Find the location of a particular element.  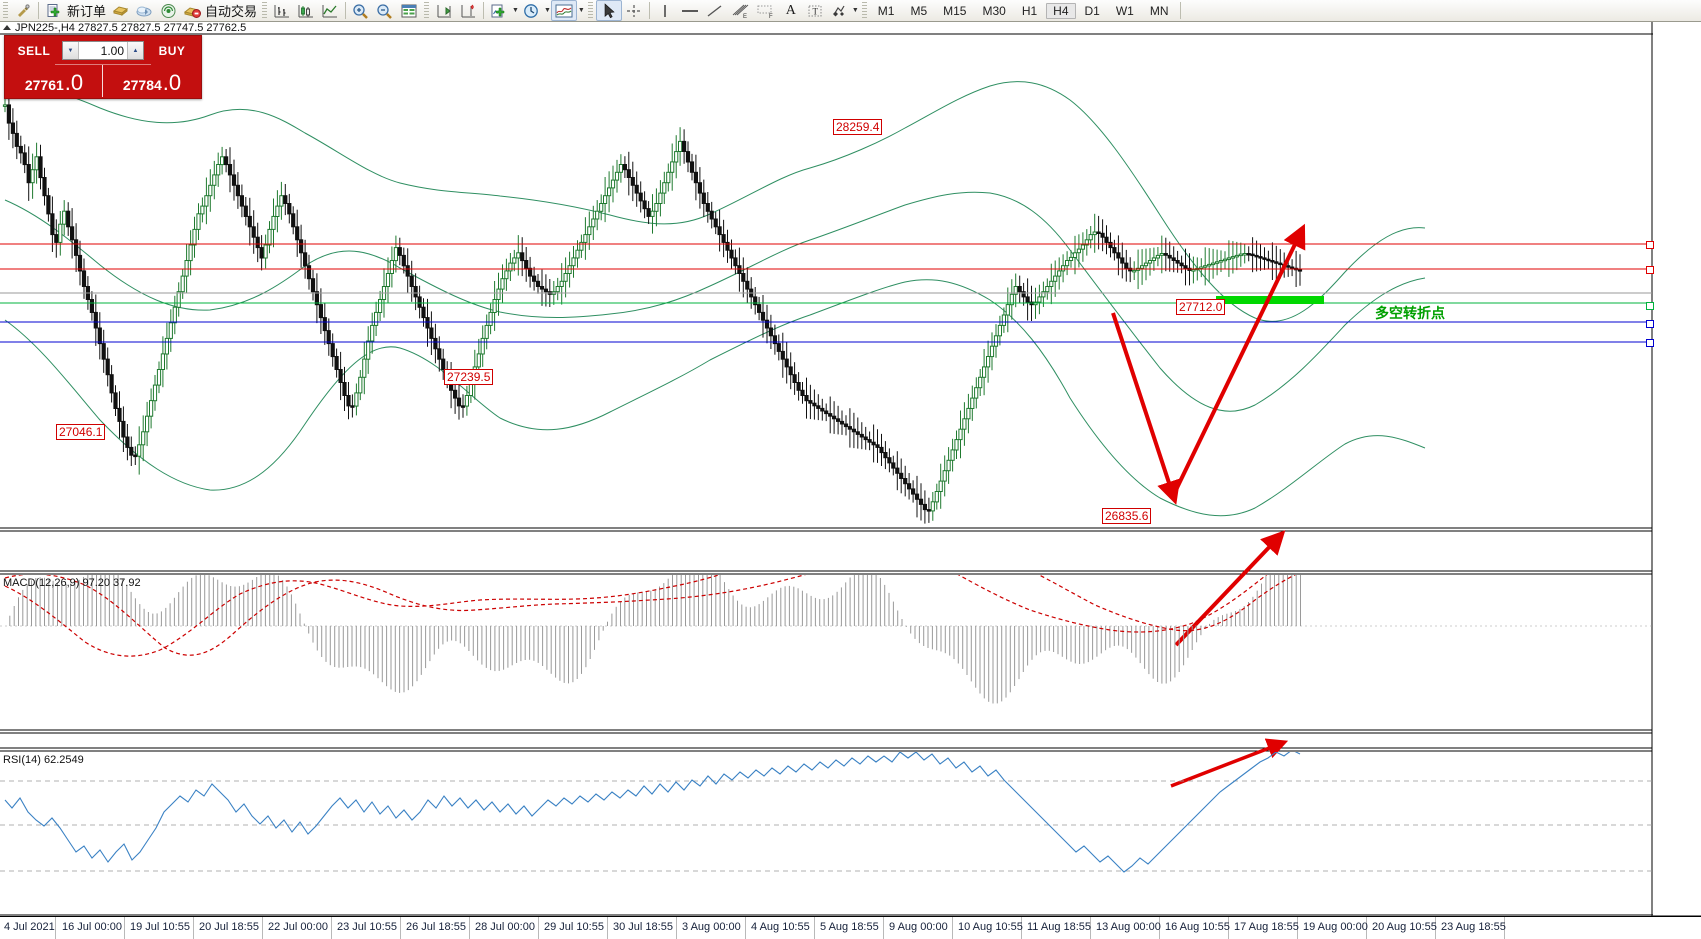

sell-price: 27761.0 is located at coordinates (54, 79).